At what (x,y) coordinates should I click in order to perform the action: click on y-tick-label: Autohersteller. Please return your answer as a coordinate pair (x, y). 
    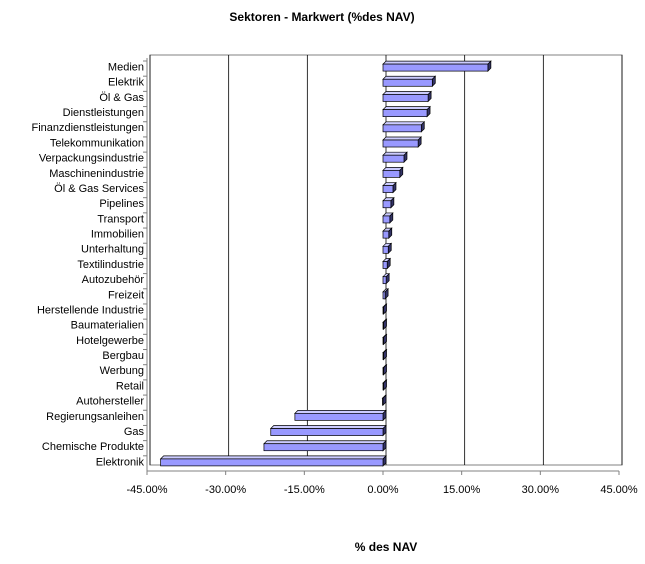
    Looking at the image, I should click on (110, 402).